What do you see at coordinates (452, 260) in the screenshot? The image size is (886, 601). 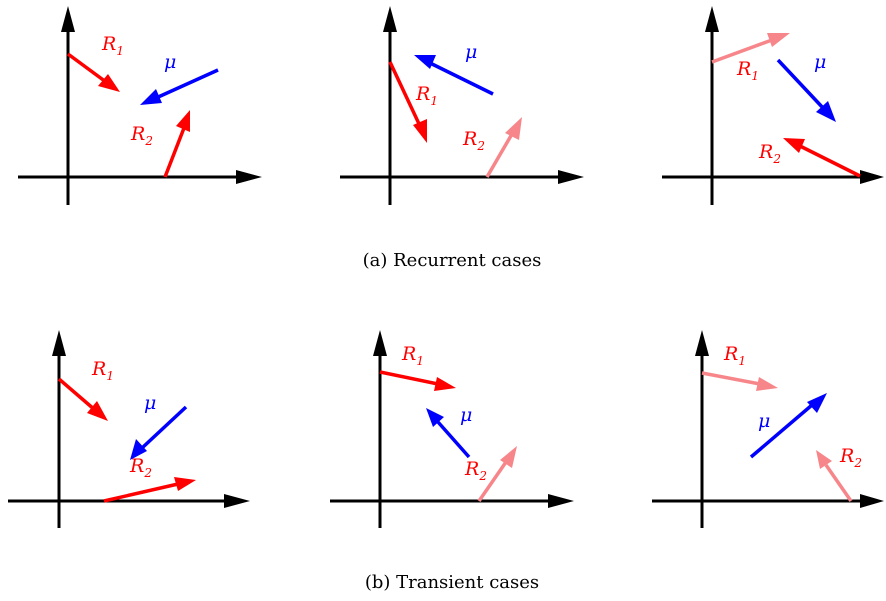 I see `caption-recurrent: (a) Recurrent cases` at bounding box center [452, 260].